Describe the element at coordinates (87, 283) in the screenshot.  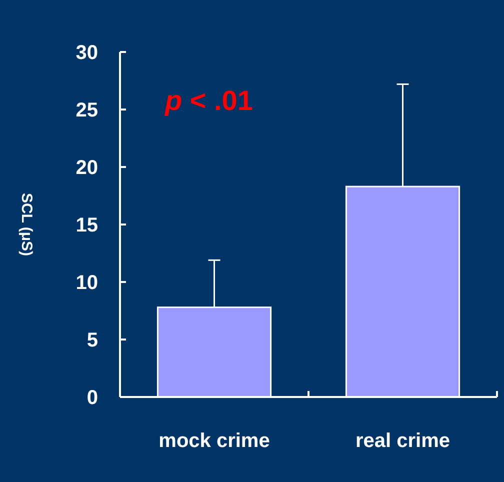
I see `y-tick-label: 10` at that location.